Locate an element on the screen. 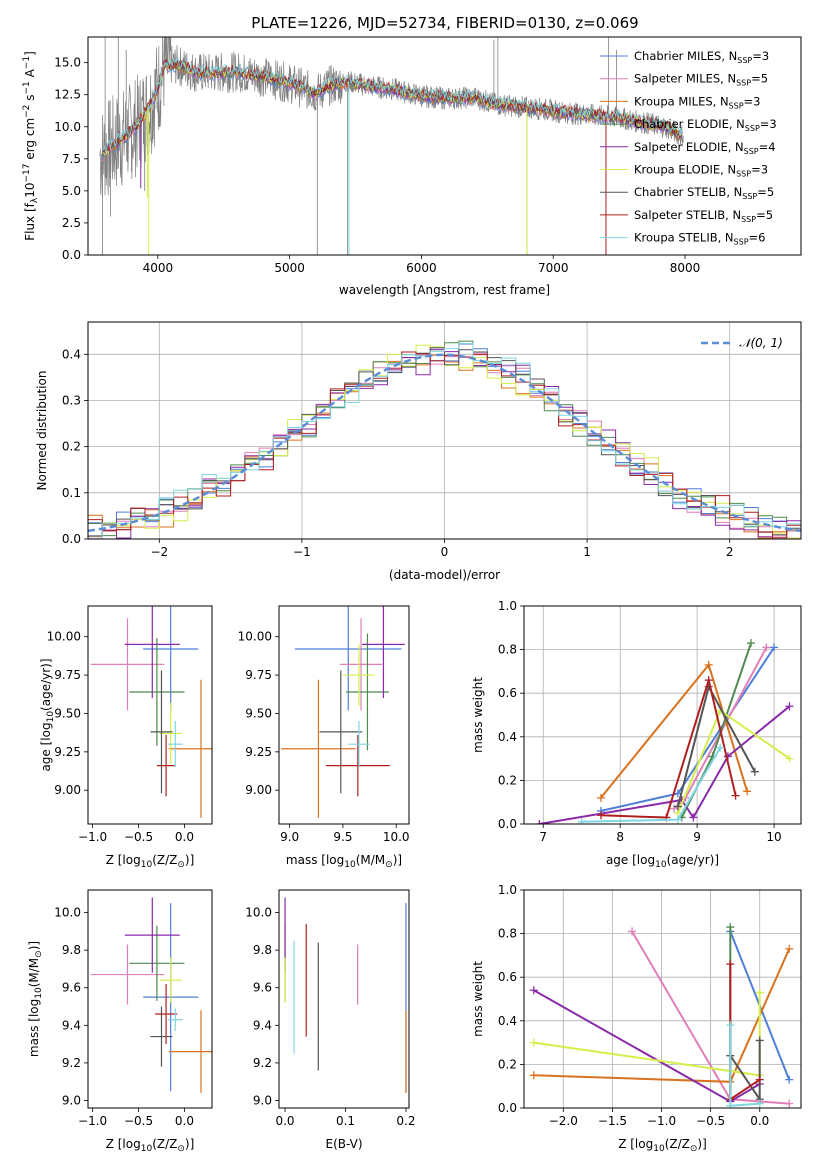 The width and height of the screenshot is (819, 1170). x-tick-label: 10 is located at coordinates (773, 837).